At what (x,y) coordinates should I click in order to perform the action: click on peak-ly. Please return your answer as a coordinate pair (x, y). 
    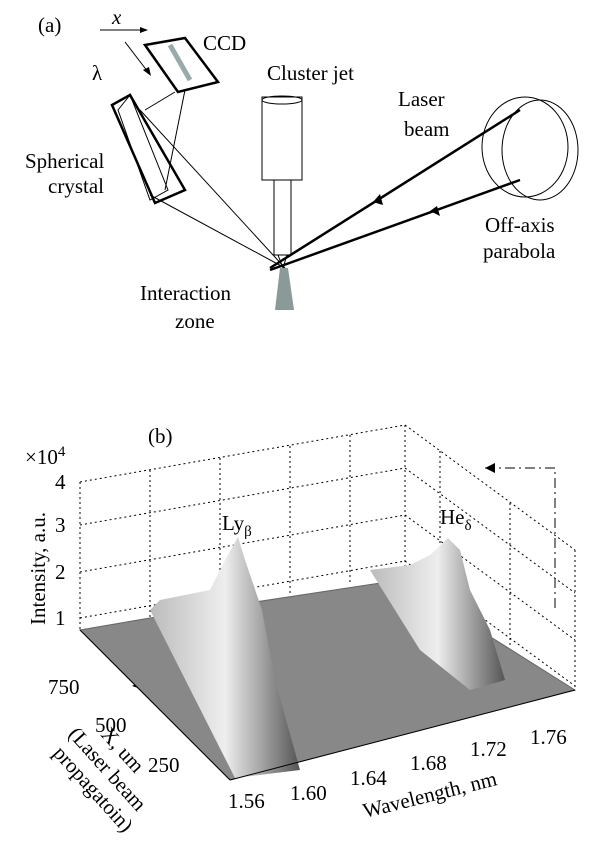
    Looking at the image, I should click on (225, 657).